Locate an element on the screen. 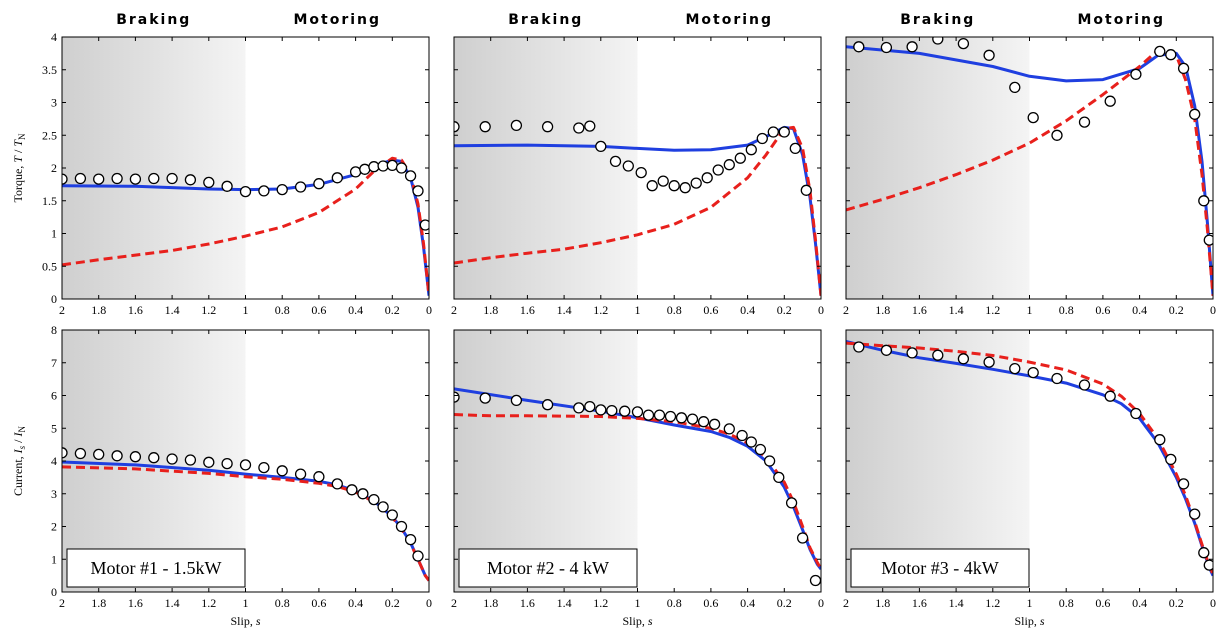 The image size is (1223, 642). series-line-dashed is located at coordinates (1029, 172).